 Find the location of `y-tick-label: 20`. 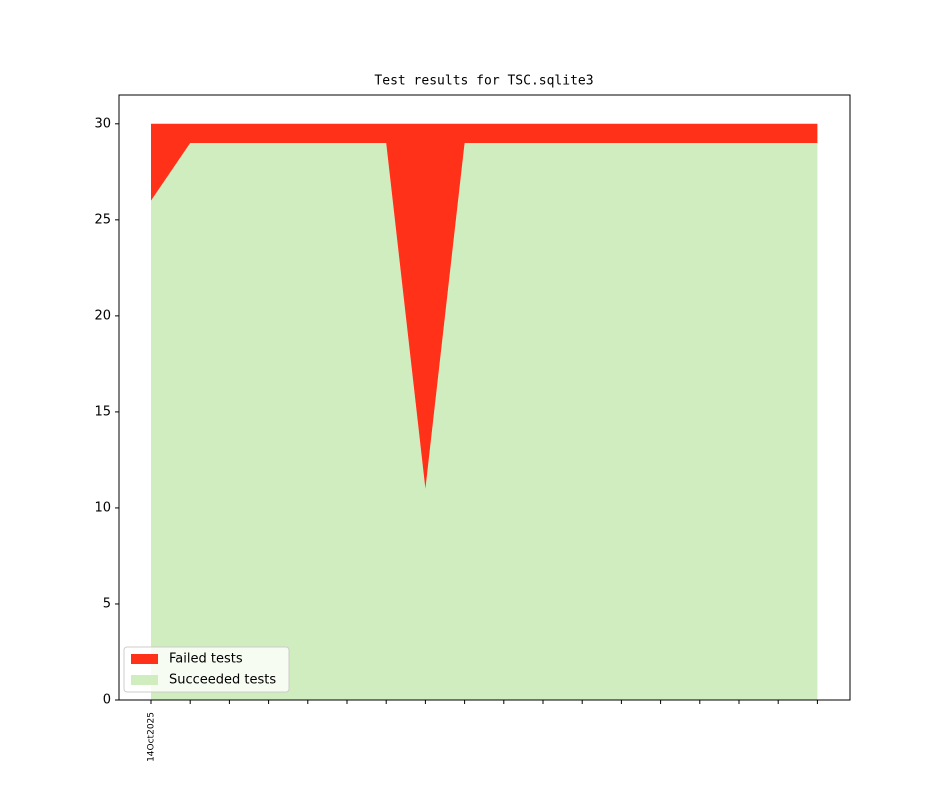

y-tick-label: 20 is located at coordinates (102, 315).